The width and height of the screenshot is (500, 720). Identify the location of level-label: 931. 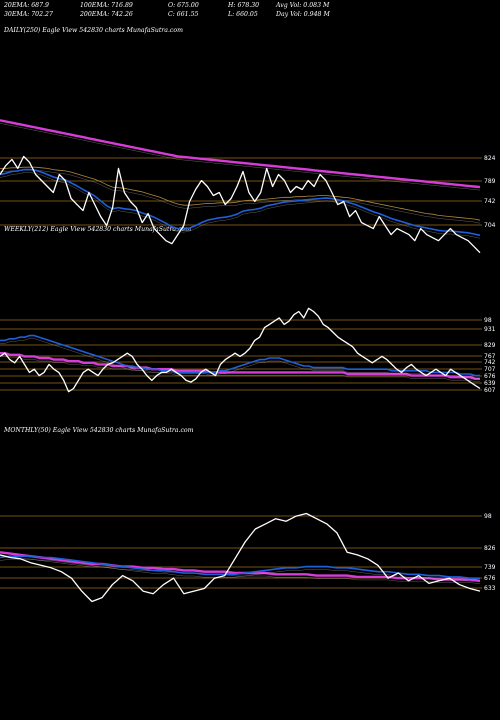
(490, 329).